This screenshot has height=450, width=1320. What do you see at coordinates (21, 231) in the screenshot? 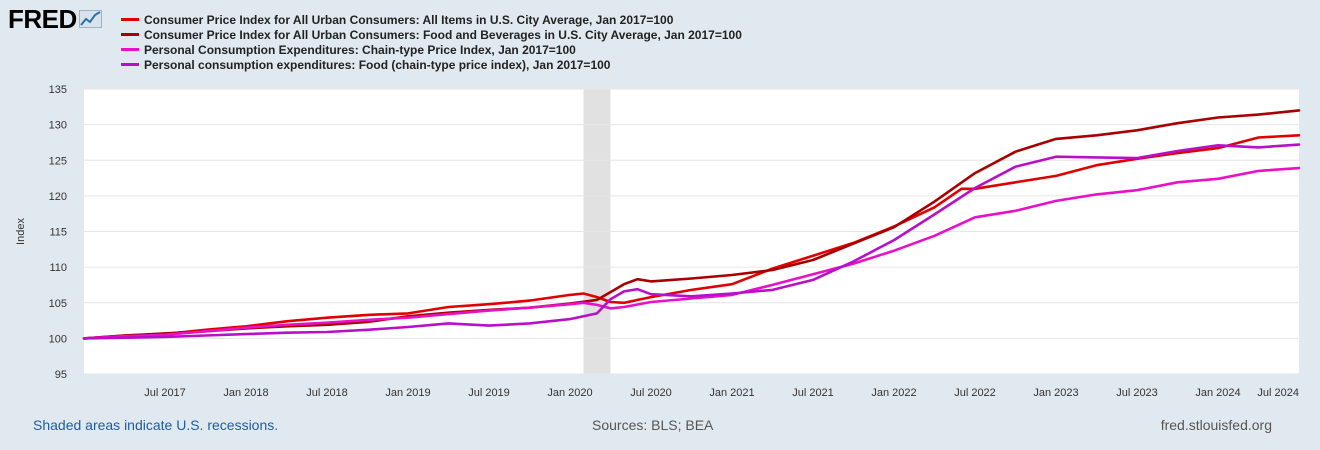
I see `y-axis-label: Index` at bounding box center [21, 231].